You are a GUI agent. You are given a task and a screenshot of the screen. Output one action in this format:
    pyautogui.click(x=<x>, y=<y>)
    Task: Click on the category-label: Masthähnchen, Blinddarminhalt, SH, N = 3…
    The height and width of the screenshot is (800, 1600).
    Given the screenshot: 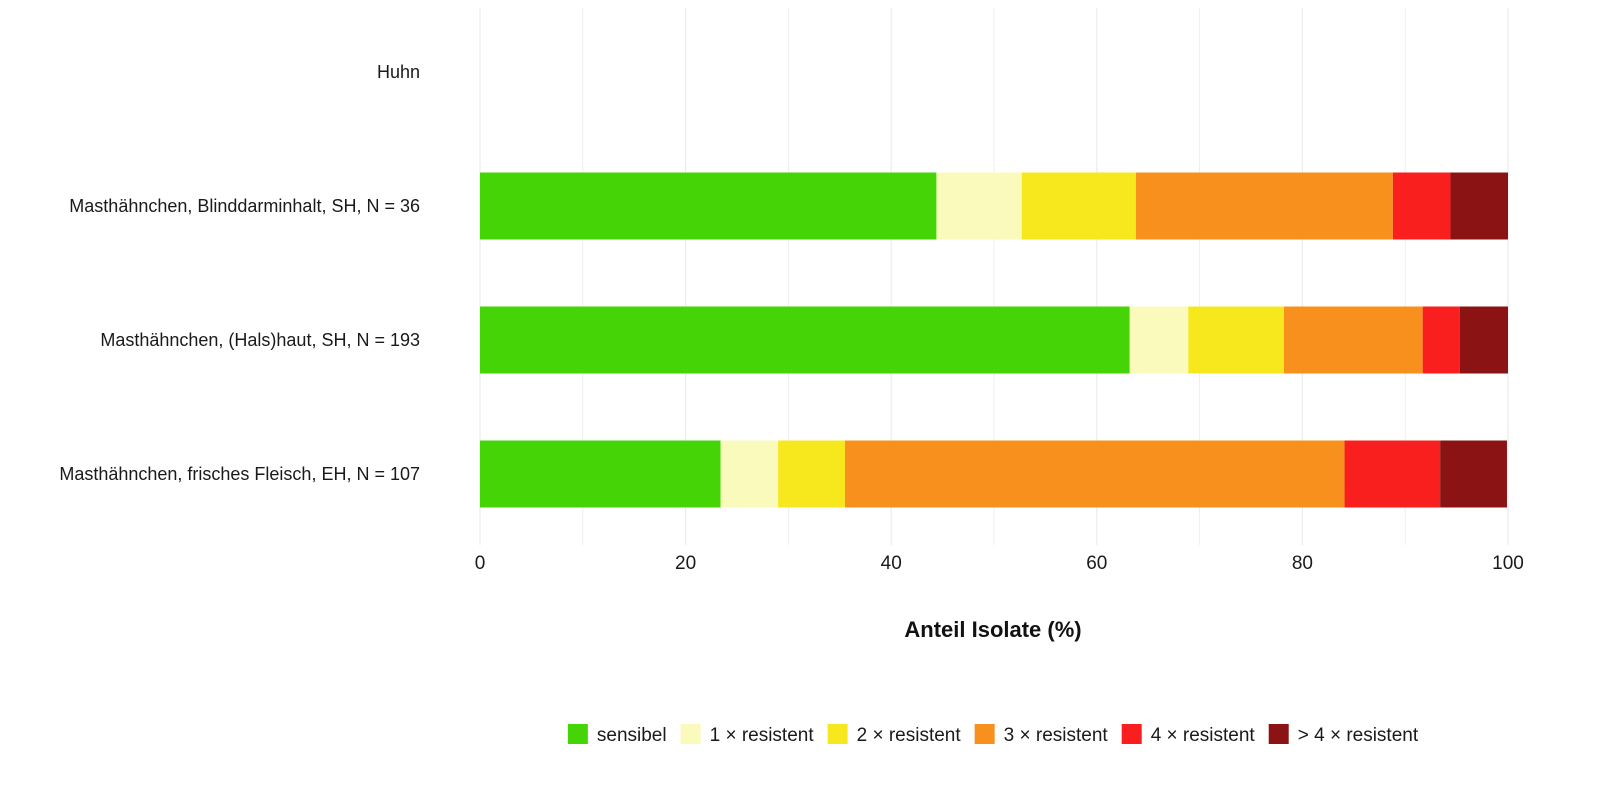 What is the action you would take?
    pyautogui.click(x=244, y=206)
    